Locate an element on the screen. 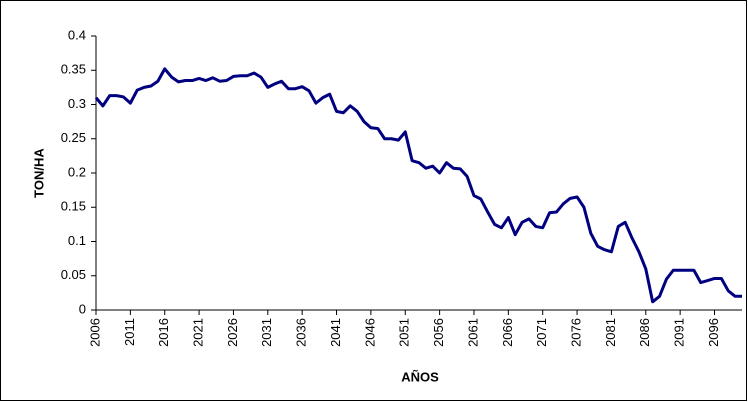 This screenshot has width=748, height=402. x-tick-label: 2086 is located at coordinates (644, 332).